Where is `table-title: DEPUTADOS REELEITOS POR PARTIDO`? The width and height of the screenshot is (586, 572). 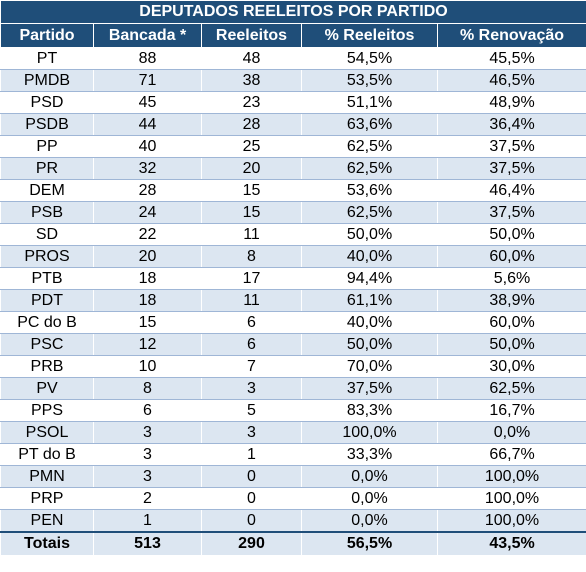
table-title: DEPUTADOS REELEITOS POR PARTIDO is located at coordinates (293, 12).